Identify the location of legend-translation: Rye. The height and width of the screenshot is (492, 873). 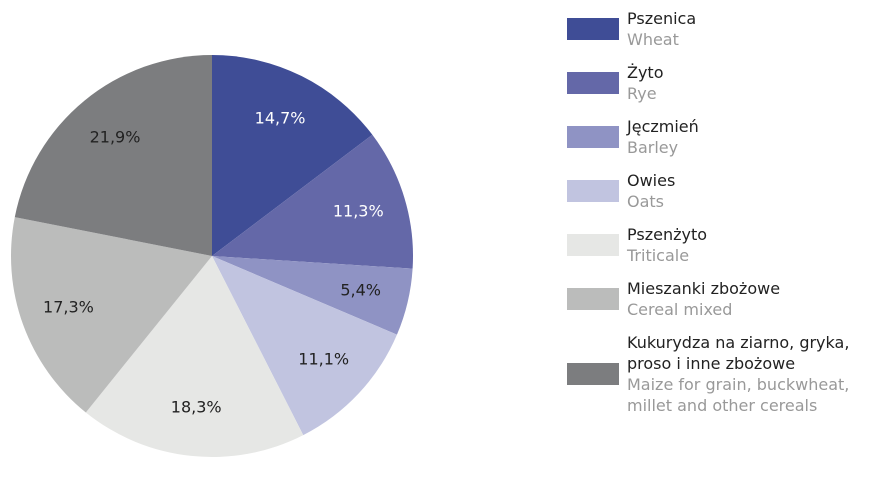
(642, 93).